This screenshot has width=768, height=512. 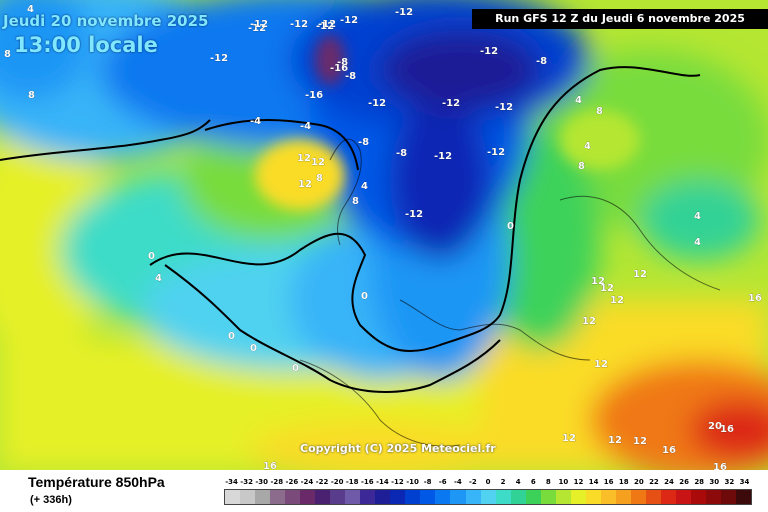 I want to click on color-scale-label: 34, so click(x=744, y=482).